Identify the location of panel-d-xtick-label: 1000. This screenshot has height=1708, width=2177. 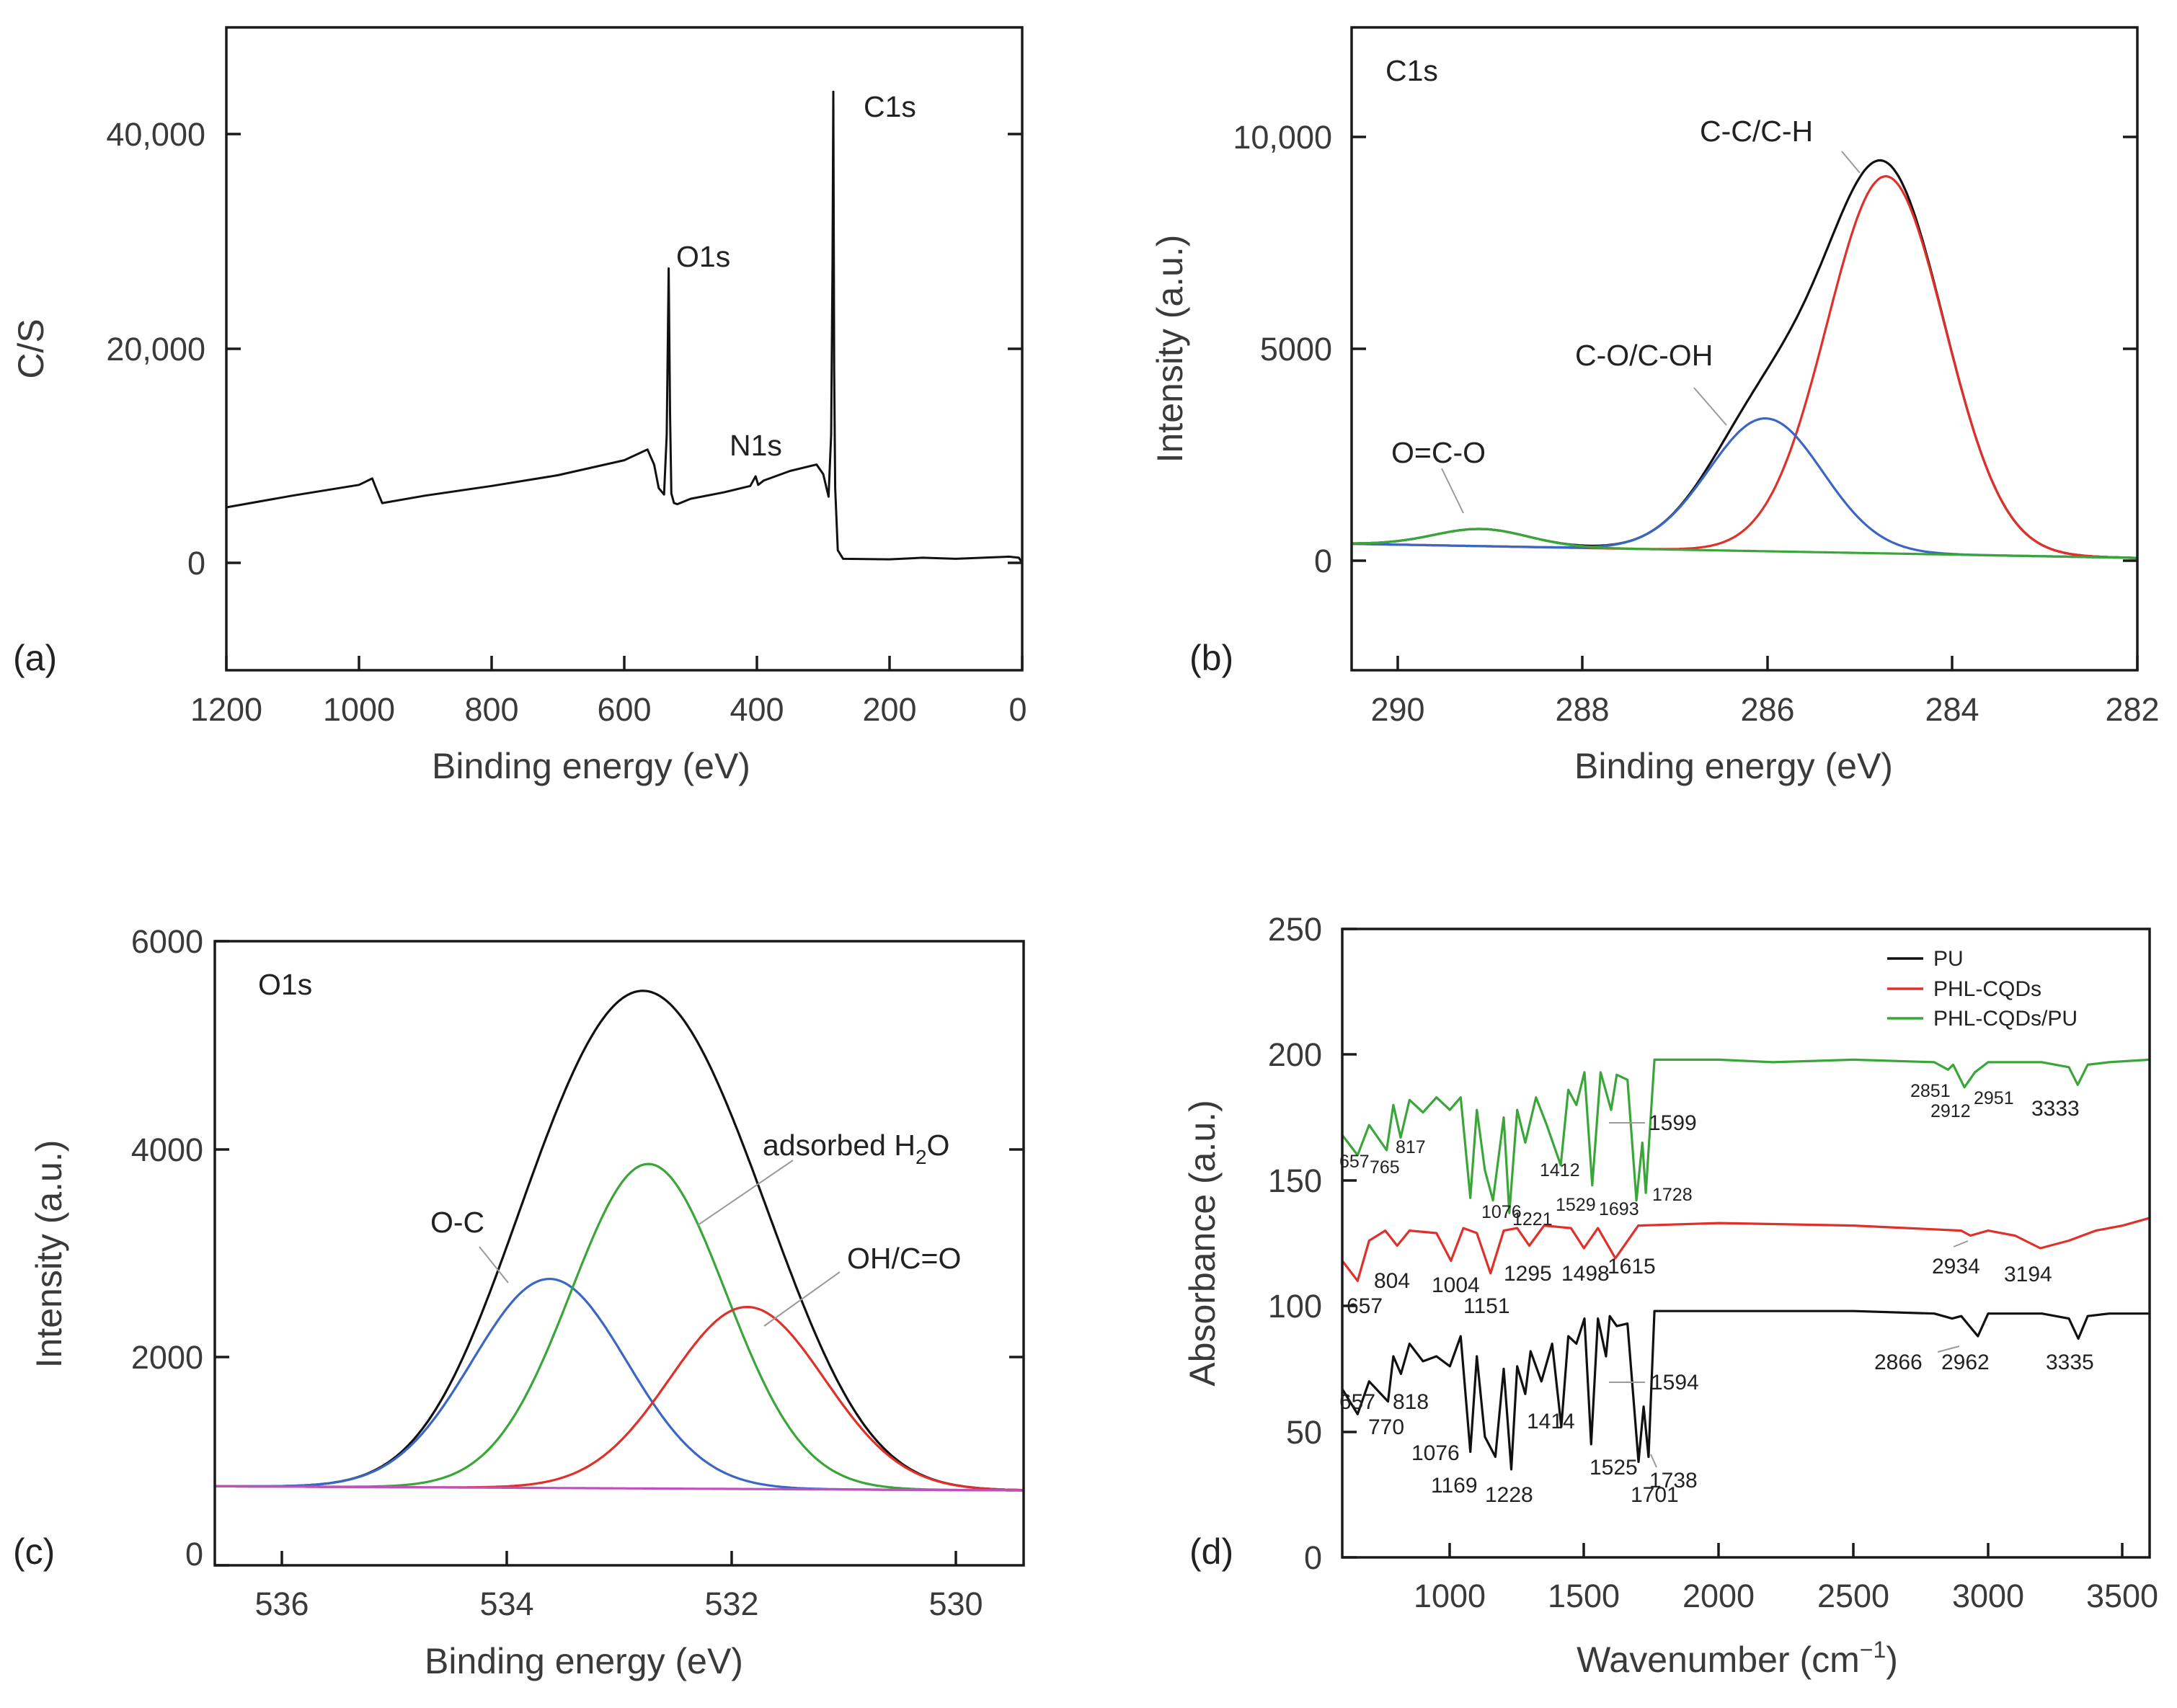
(1450, 1596).